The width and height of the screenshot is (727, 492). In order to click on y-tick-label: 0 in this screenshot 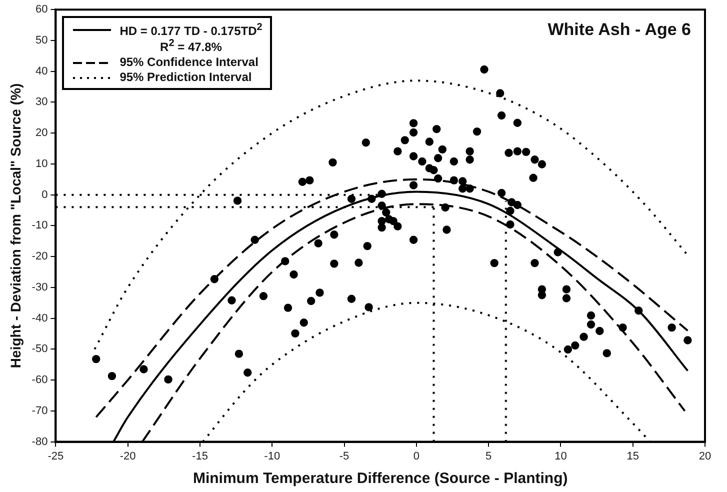, I will do `click(45, 194)`.